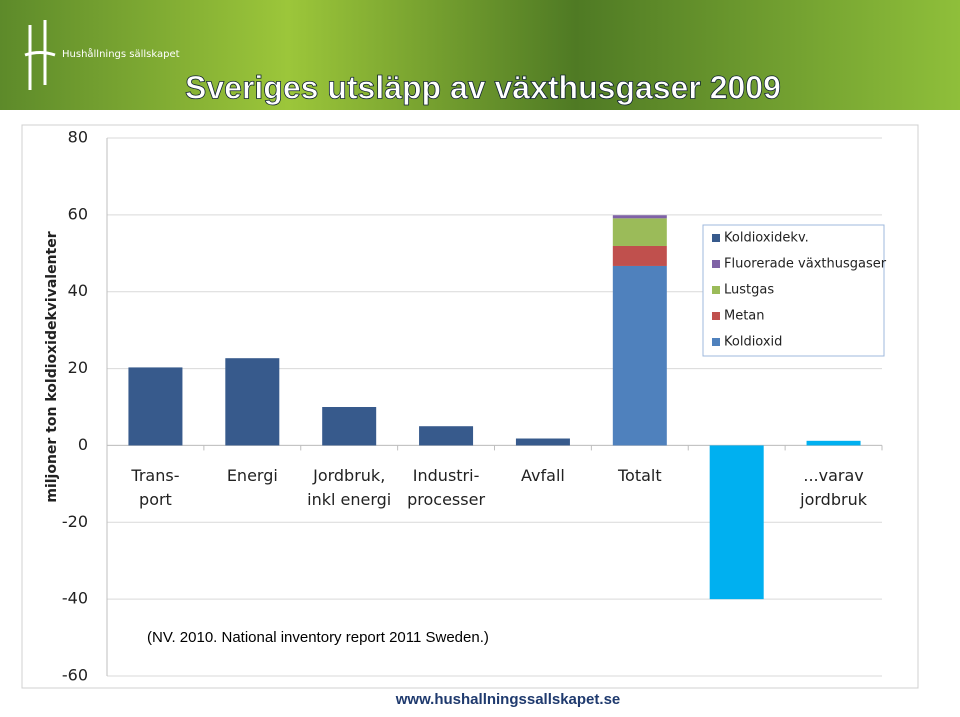 This screenshot has width=960, height=717. What do you see at coordinates (749, 290) in the screenshot?
I see `legend-label: Lustgas` at bounding box center [749, 290].